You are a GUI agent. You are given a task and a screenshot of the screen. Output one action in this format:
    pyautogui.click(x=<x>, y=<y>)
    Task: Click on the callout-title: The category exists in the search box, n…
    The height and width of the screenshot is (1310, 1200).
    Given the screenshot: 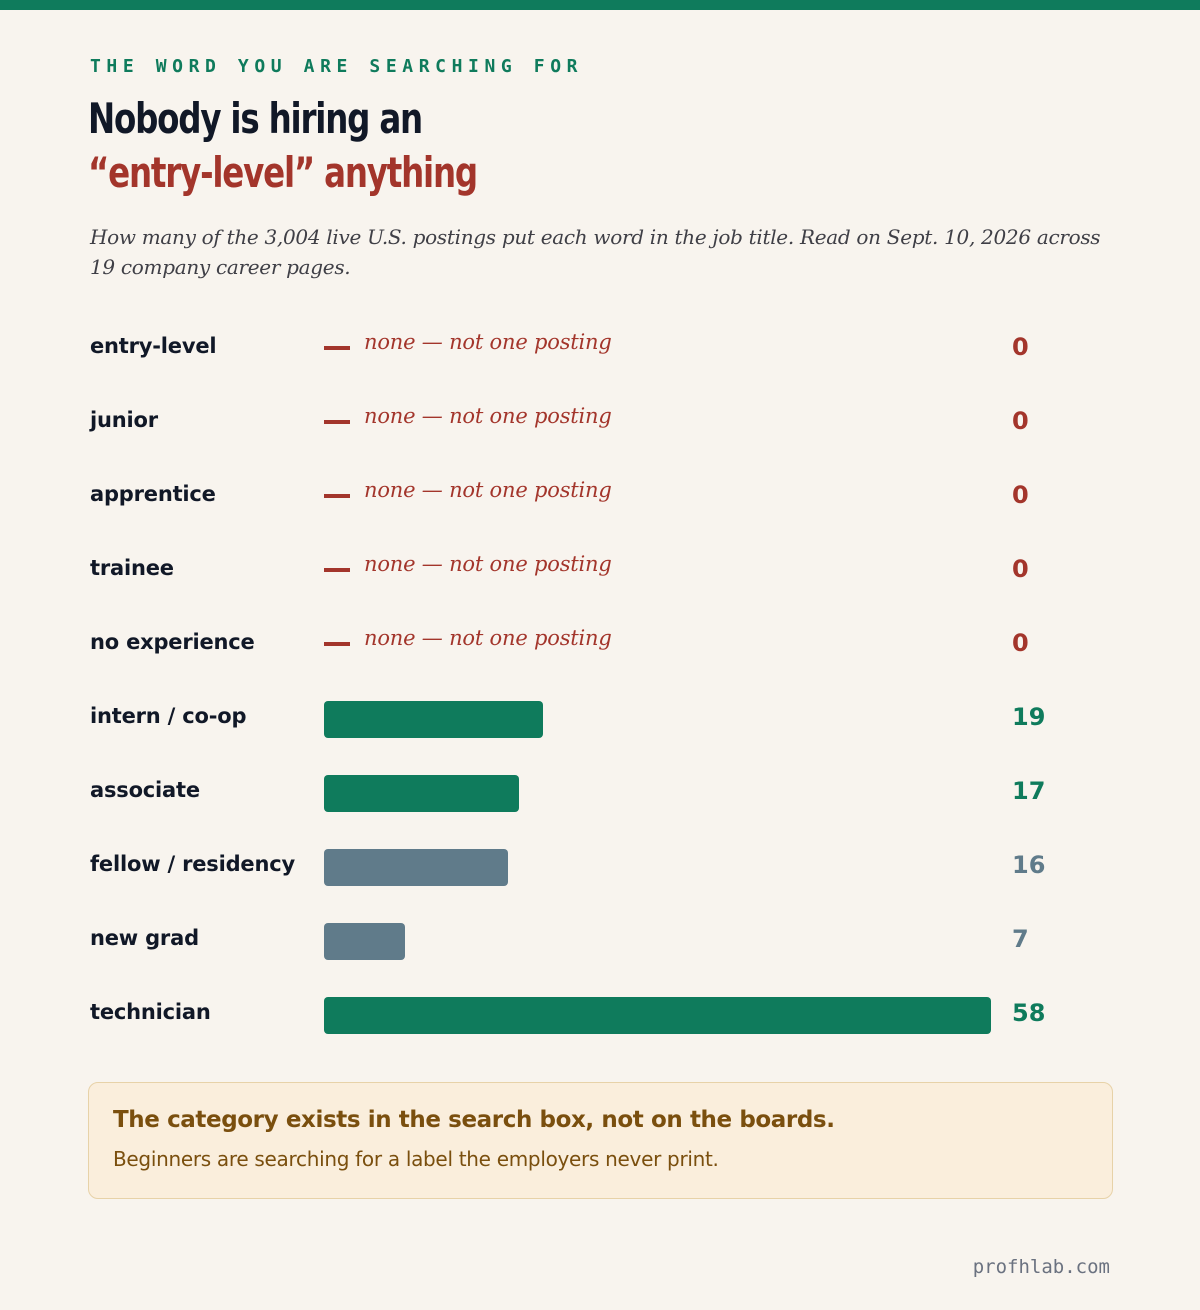 What is the action you would take?
    pyautogui.click(x=474, y=1120)
    